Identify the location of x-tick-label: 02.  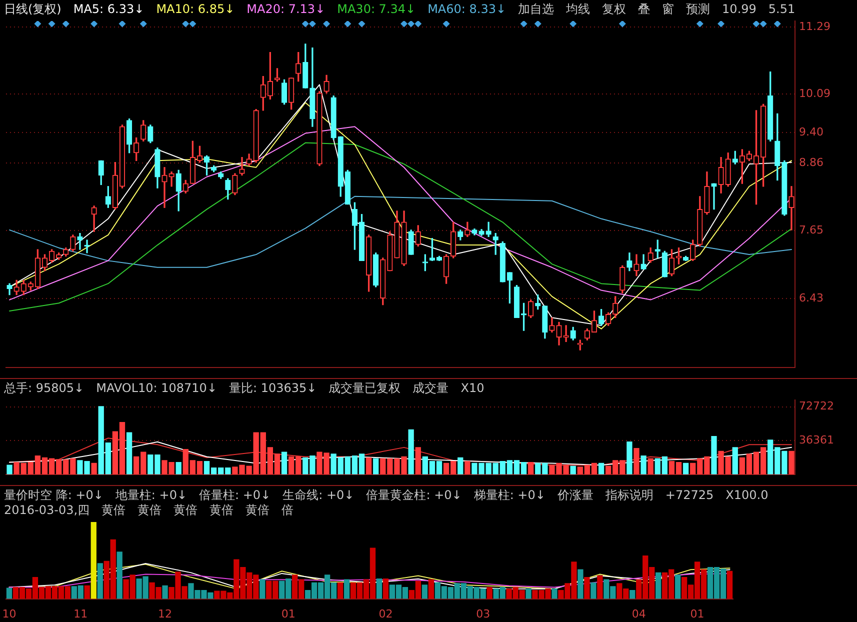
(385, 613).